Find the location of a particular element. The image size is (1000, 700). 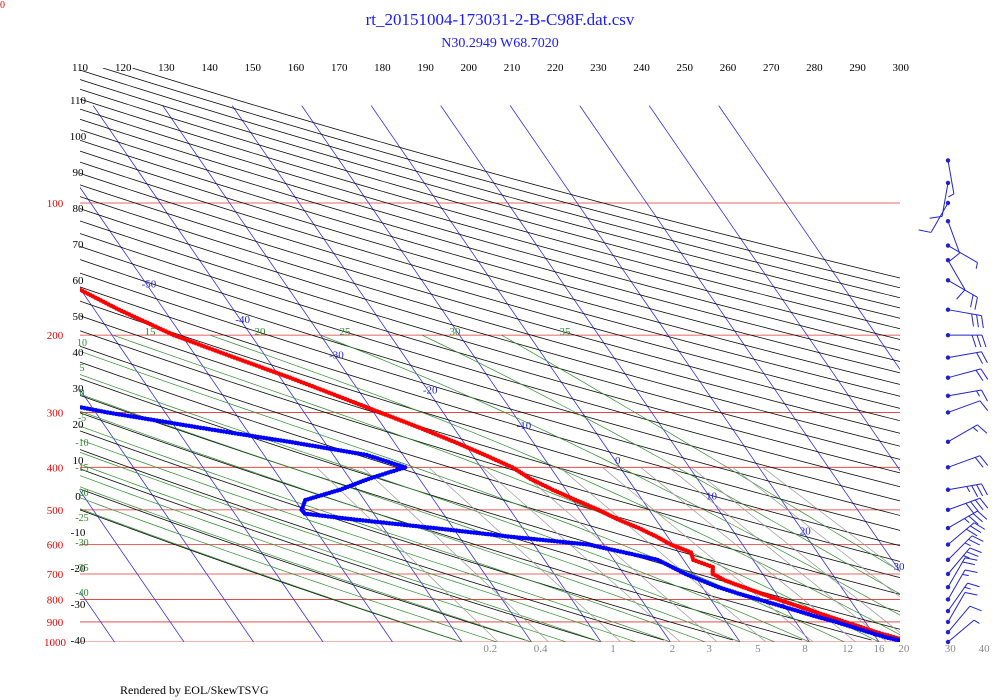

top-axis-label: 300 is located at coordinates (901, 68).